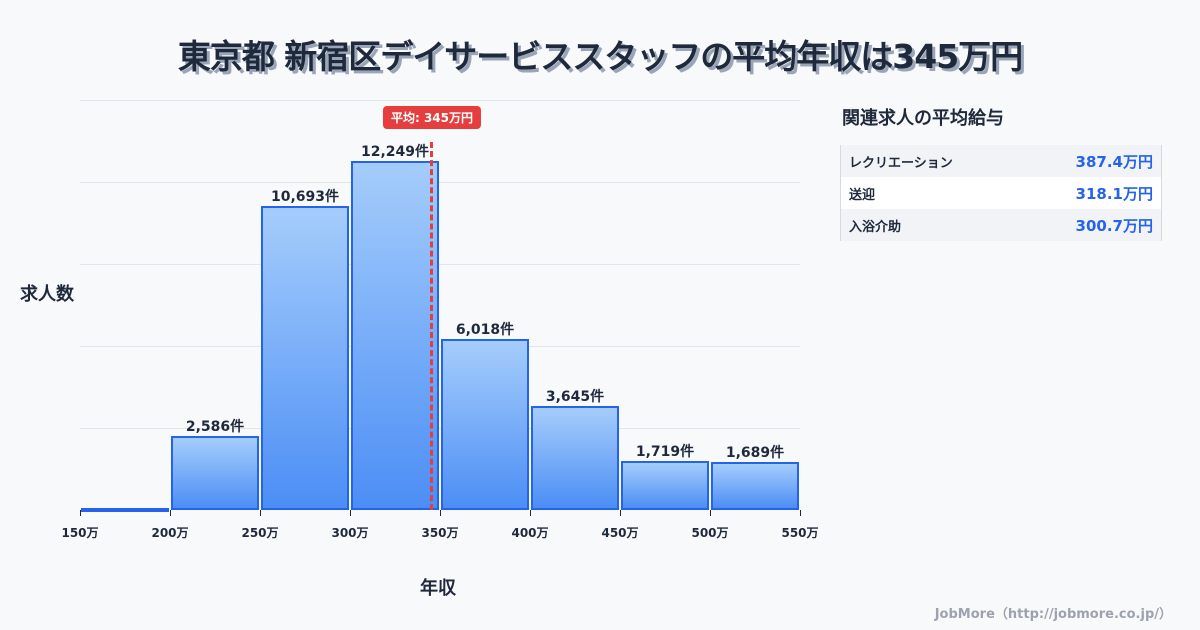 This screenshot has height=630, width=1200. Describe the element at coordinates (1001, 225) in the screenshot. I see `related-row: 入浴介助 300.7万円` at that location.